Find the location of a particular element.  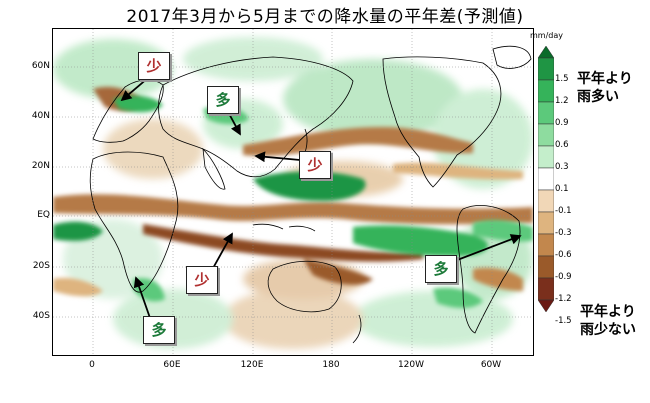

annotation-south-america-wet: 多 is located at coordinates (441, 269).